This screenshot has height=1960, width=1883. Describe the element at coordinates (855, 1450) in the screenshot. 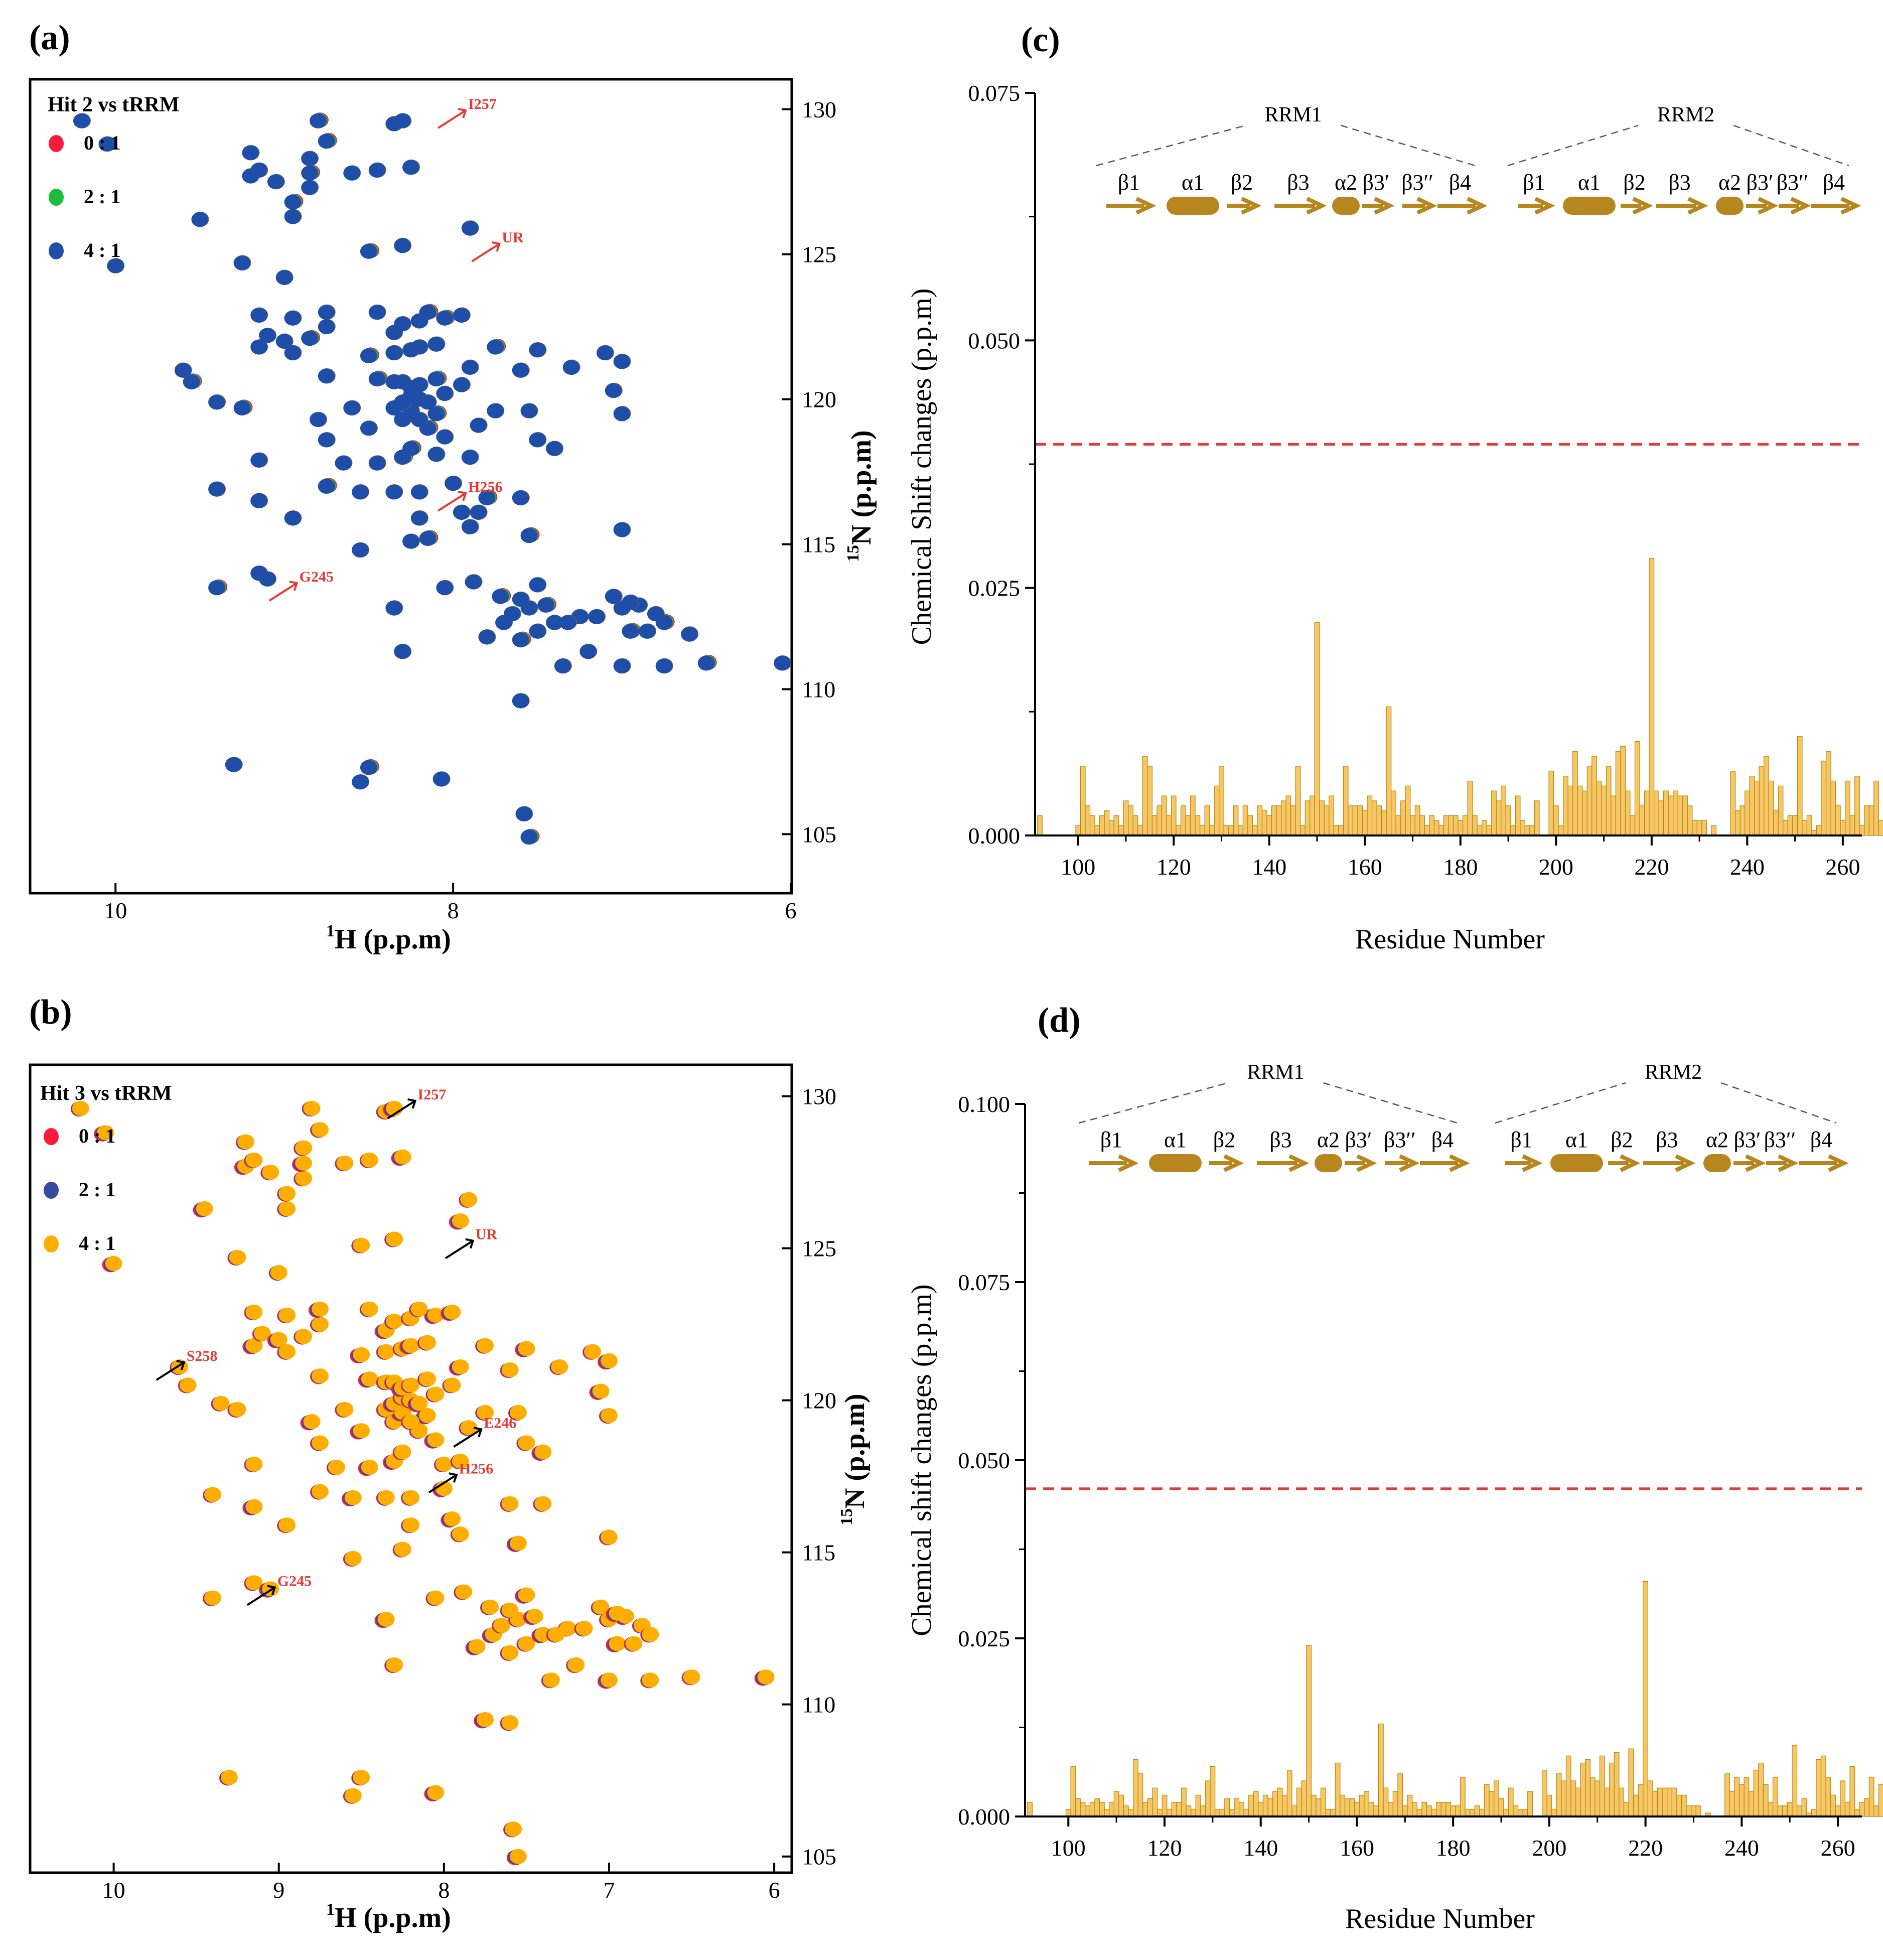

I see `y-axis-text-b: N (p.p.m)` at that location.